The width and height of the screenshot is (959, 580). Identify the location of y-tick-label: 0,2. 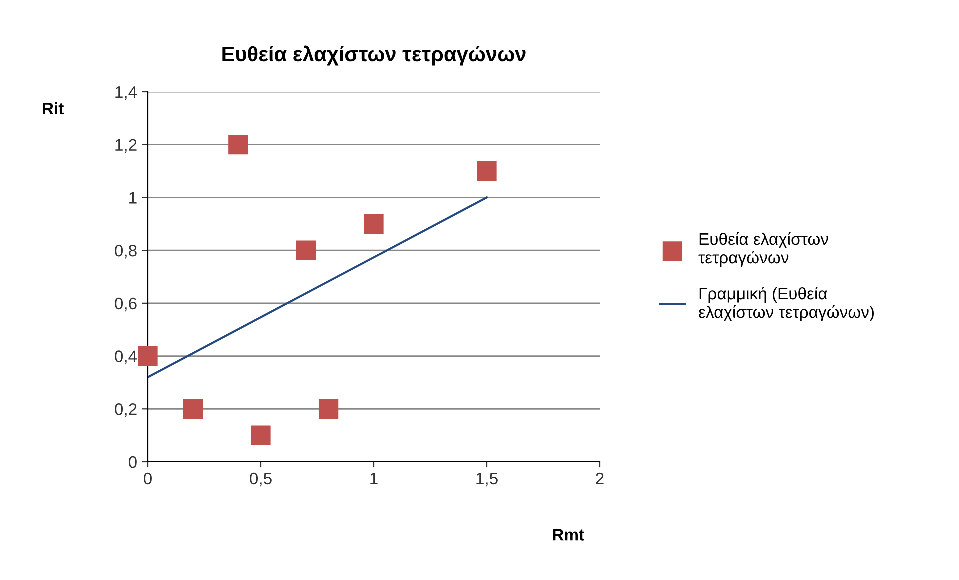
(126, 411).